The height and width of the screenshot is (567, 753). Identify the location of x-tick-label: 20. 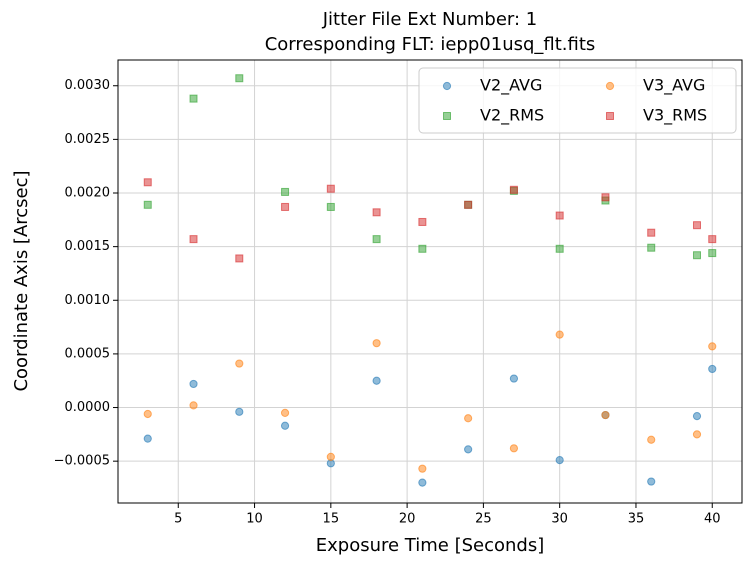
(407, 519).